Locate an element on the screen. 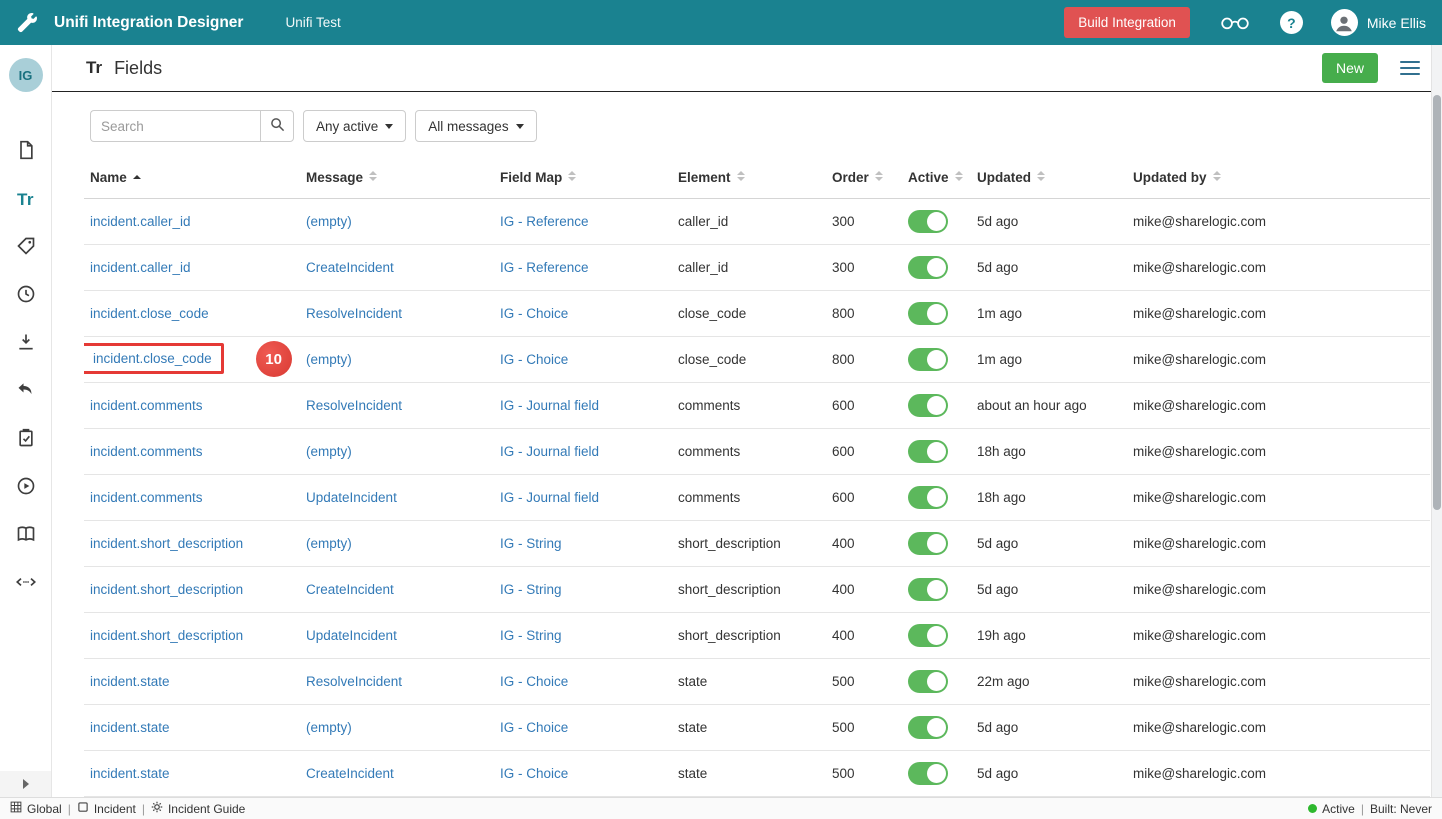 The image size is (1442, 819). user-menu: Mike Ellis is located at coordinates (1378, 22).